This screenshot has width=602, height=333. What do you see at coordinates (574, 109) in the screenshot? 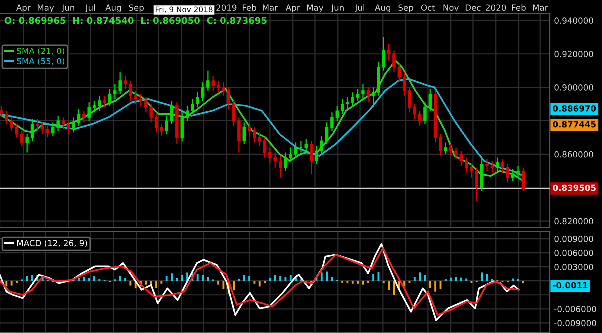
I see `text: 0.886970` at bounding box center [574, 109].